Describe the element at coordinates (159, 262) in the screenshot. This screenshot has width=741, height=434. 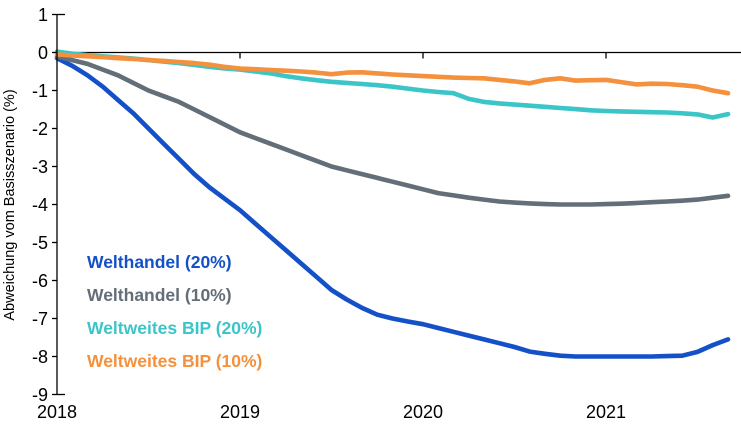
I see `legend-item-welthandel-20: Welthandel (20%)` at that location.